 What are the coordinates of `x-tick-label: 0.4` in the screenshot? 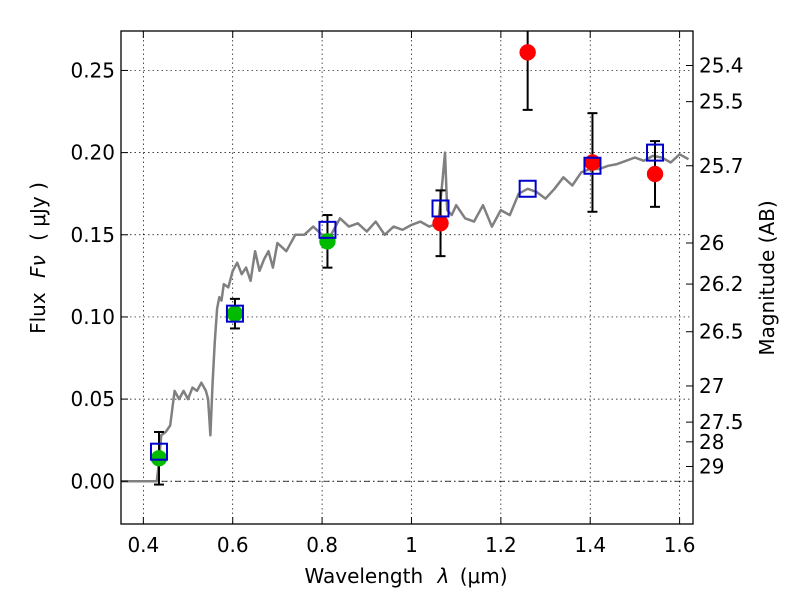 It's located at (143, 545).